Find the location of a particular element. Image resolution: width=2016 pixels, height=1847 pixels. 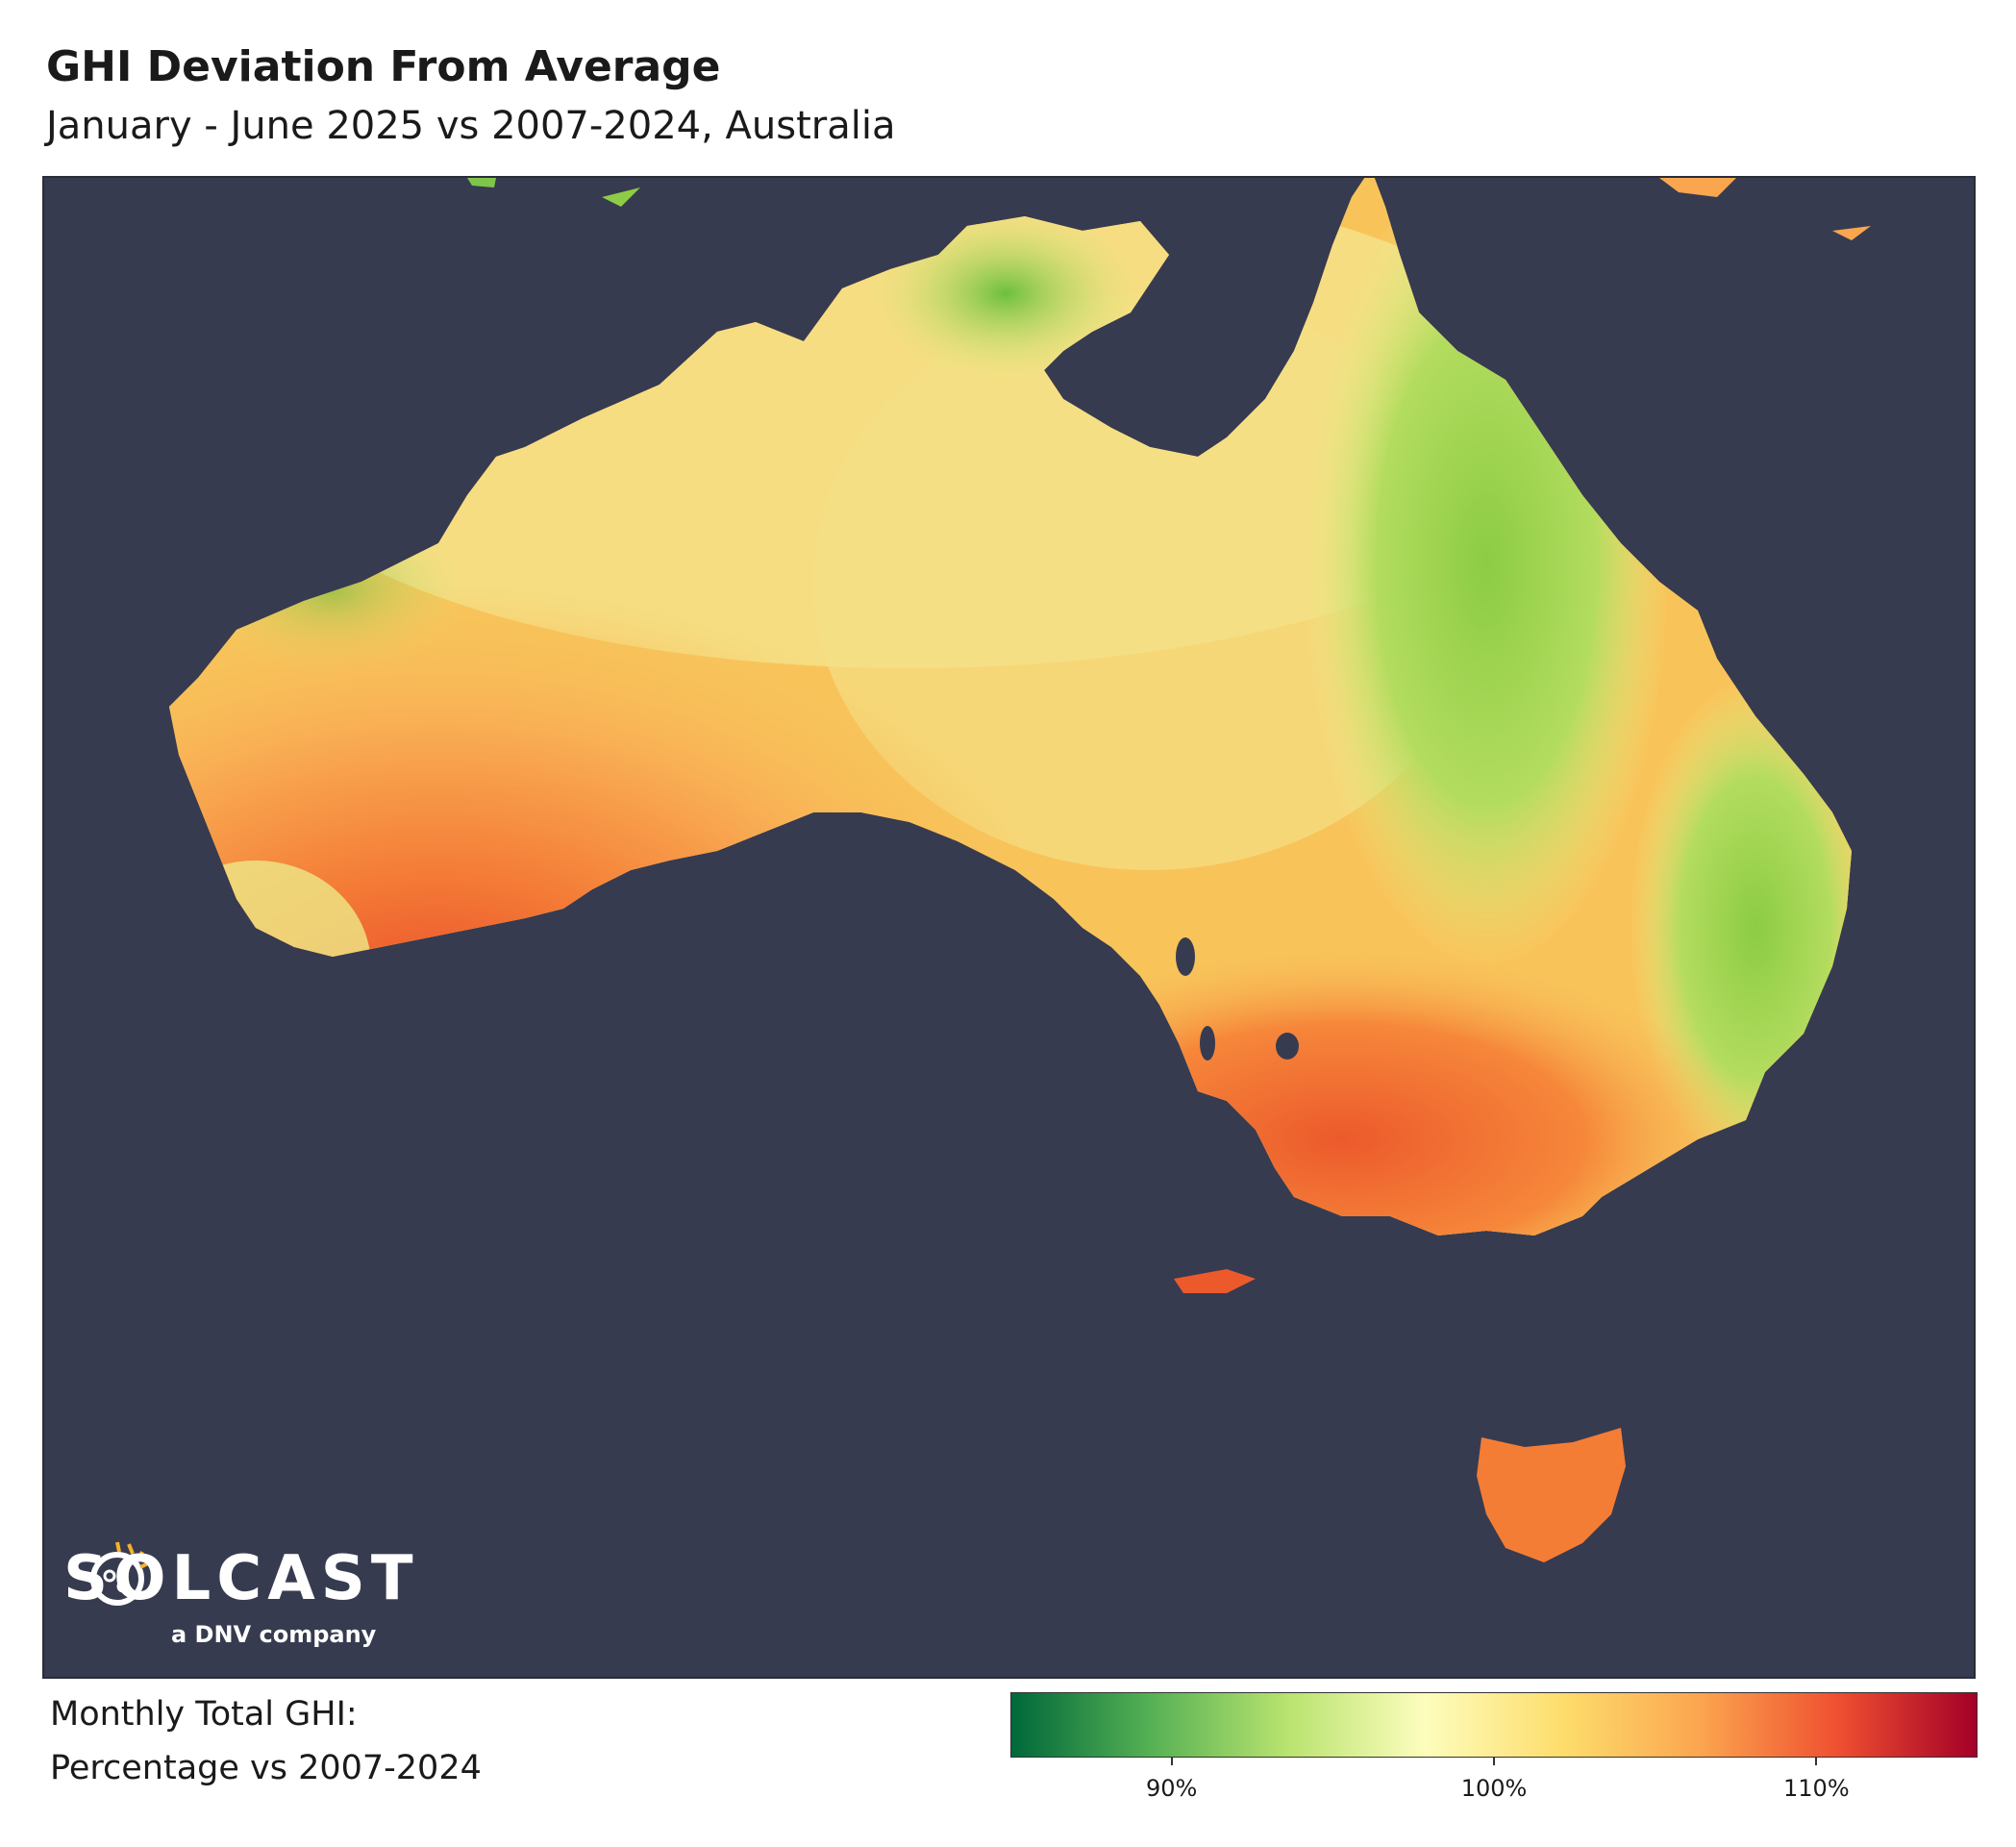

sun-icon is located at coordinates (119, 1573).